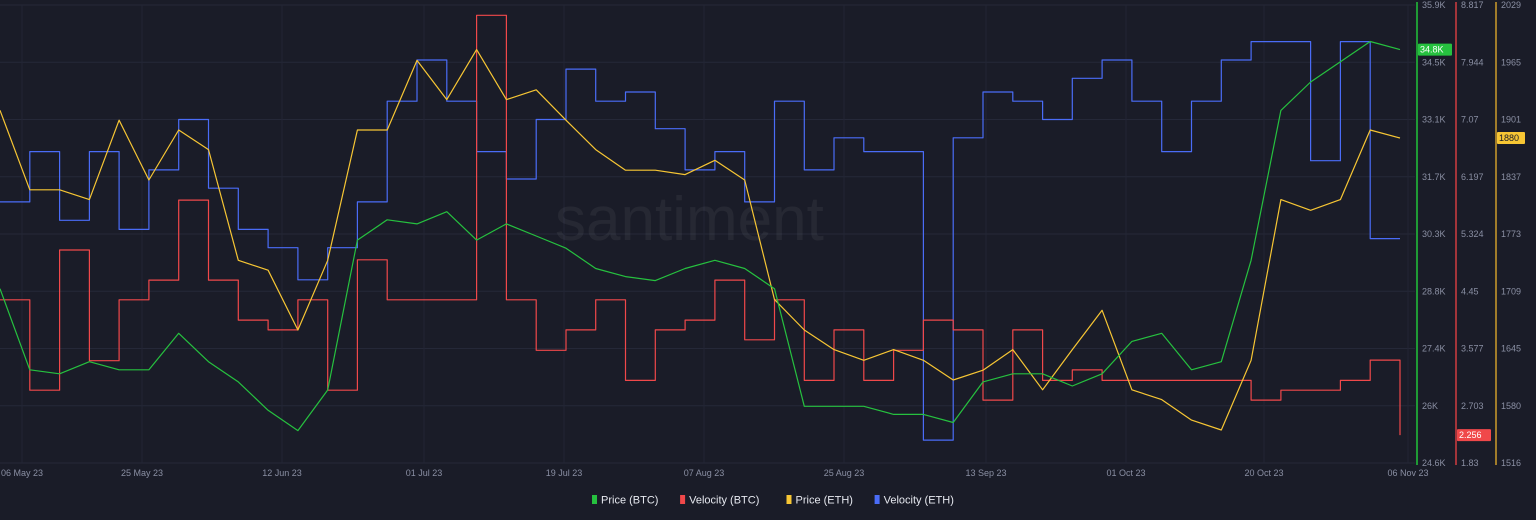 The width and height of the screenshot is (1536, 520). Describe the element at coordinates (22, 473) in the screenshot. I see `x-tick-label: 06 May 23` at that location.